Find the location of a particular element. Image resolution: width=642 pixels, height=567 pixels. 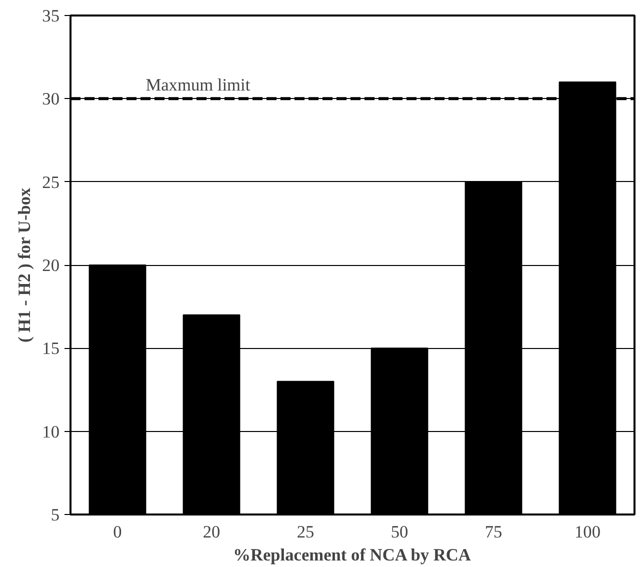

x-axis-title: %Replacement of NCA by RCA is located at coordinates (352, 555).